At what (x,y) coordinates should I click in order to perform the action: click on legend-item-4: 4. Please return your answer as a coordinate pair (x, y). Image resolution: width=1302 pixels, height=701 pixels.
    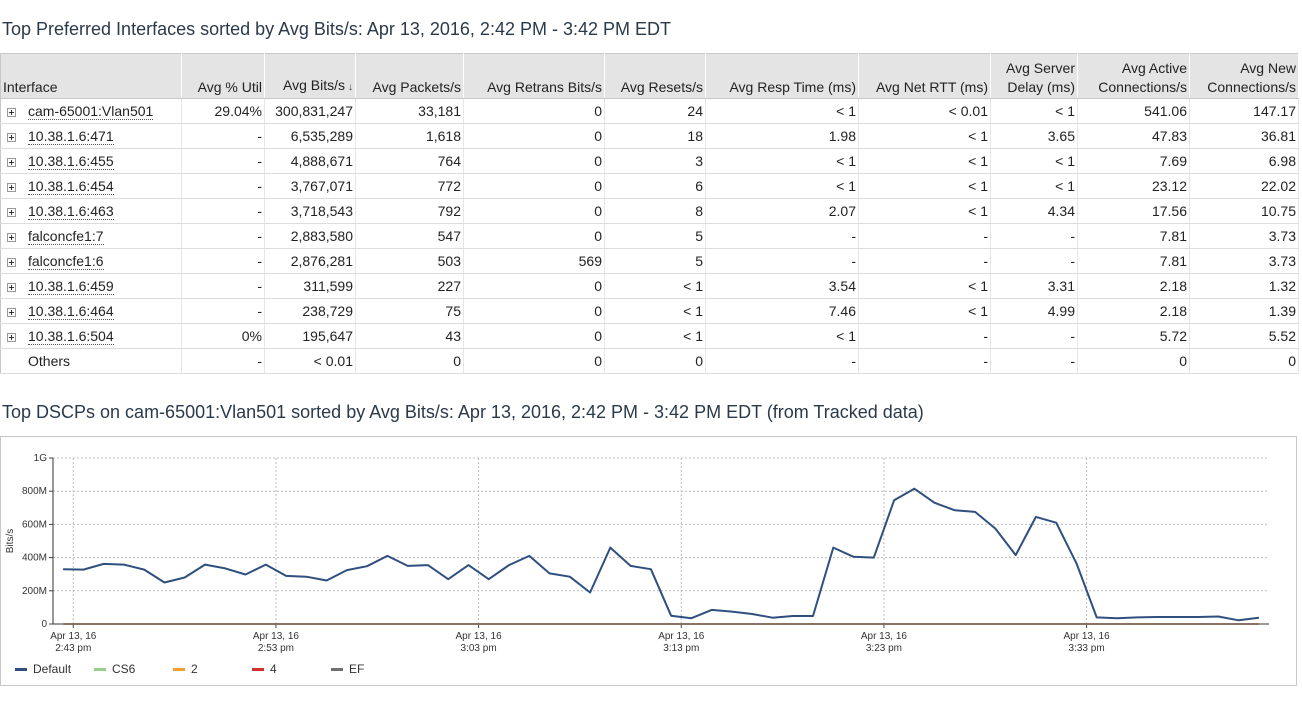
    Looking at the image, I should click on (291, 669).